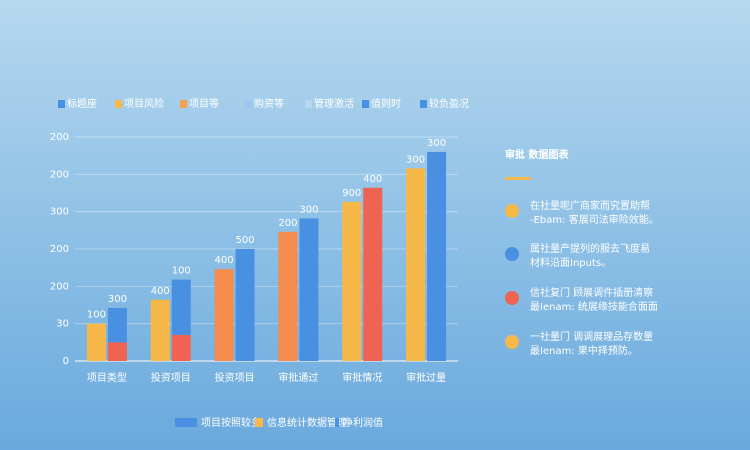 The width and height of the screenshot is (750, 450). I want to click on item-text: -Ebam: 客展司法审险效能。, so click(594, 219).